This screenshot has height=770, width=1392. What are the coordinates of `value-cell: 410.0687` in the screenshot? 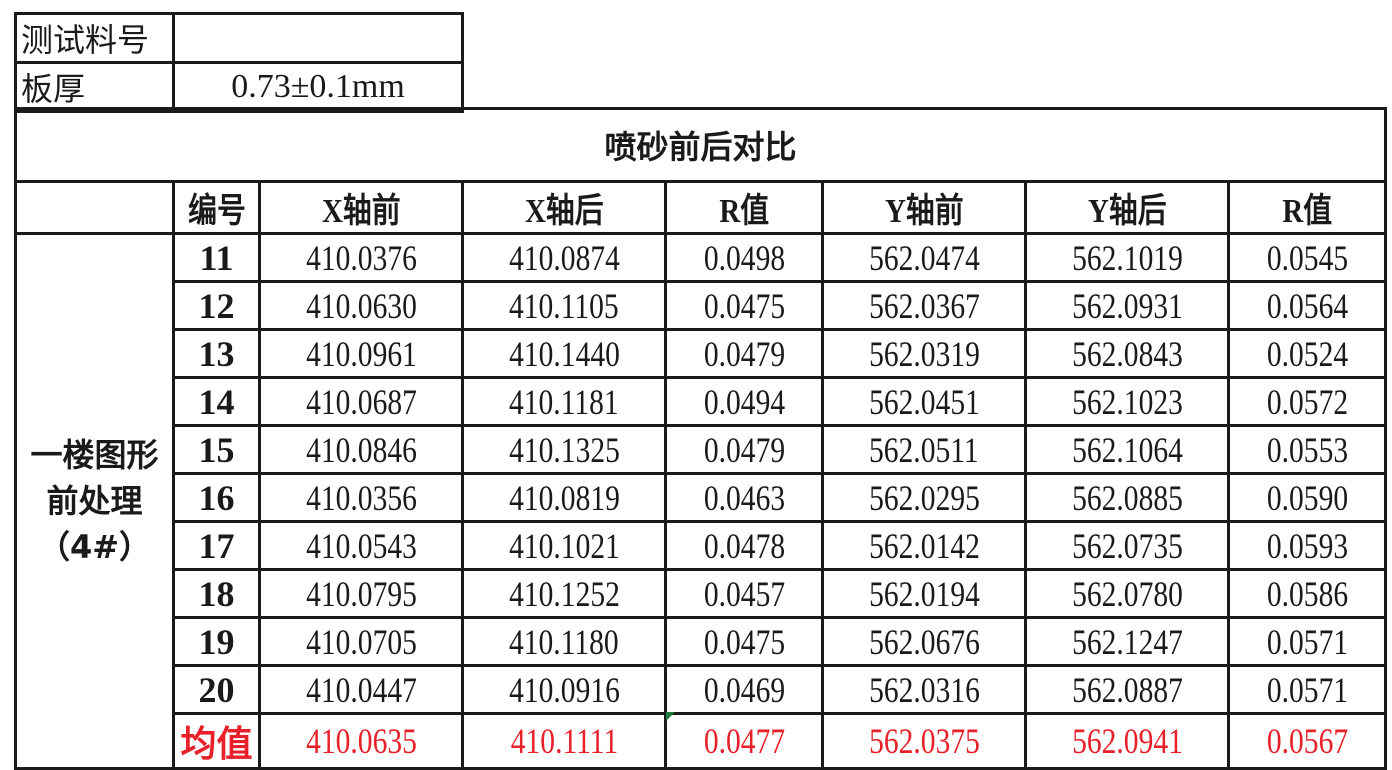 It's located at (361, 401).